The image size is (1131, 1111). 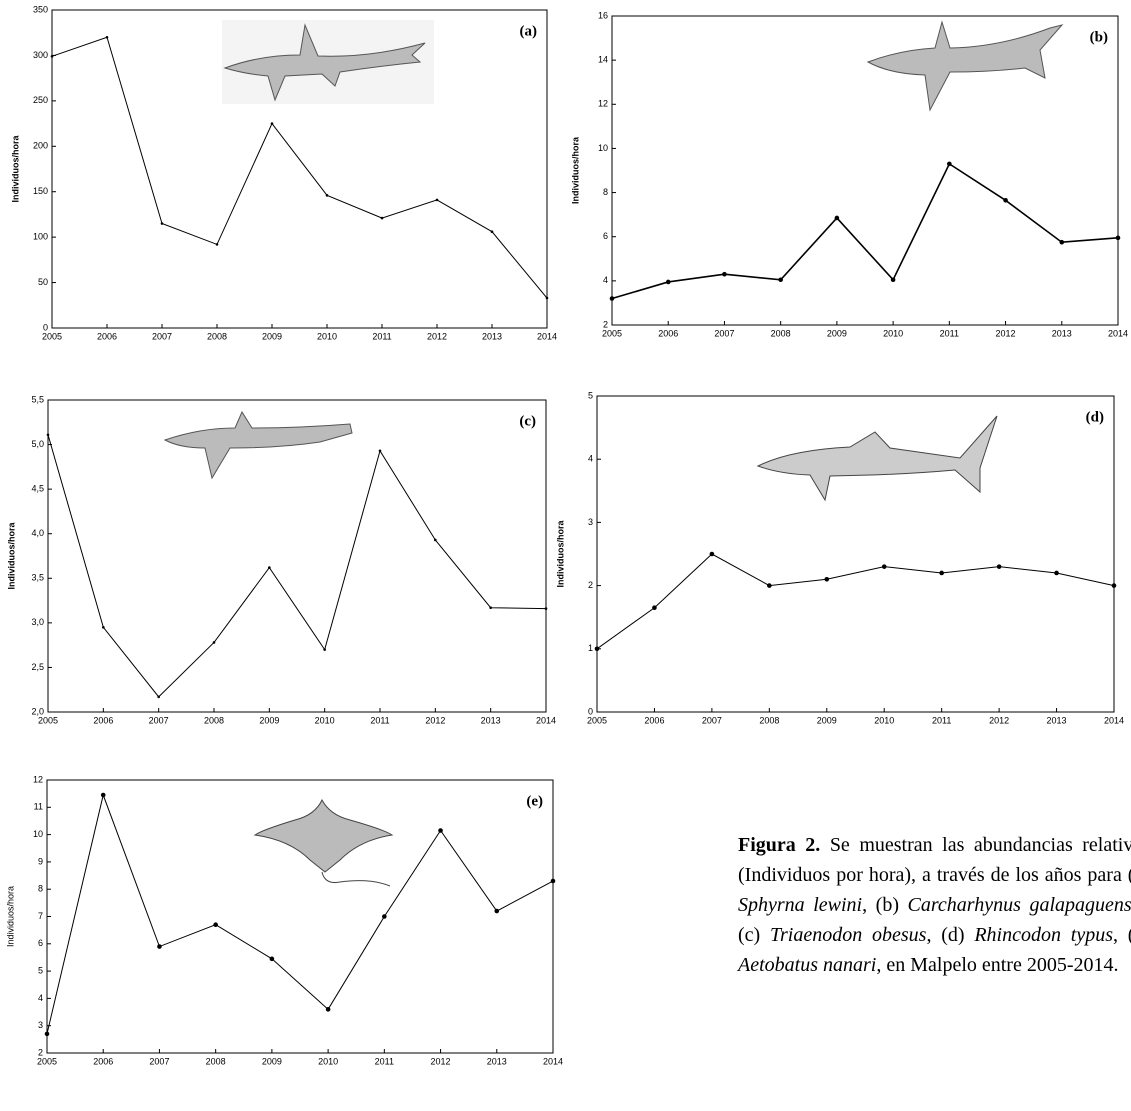 I want to click on y-tick-label: 10, so click(x=603, y=148).